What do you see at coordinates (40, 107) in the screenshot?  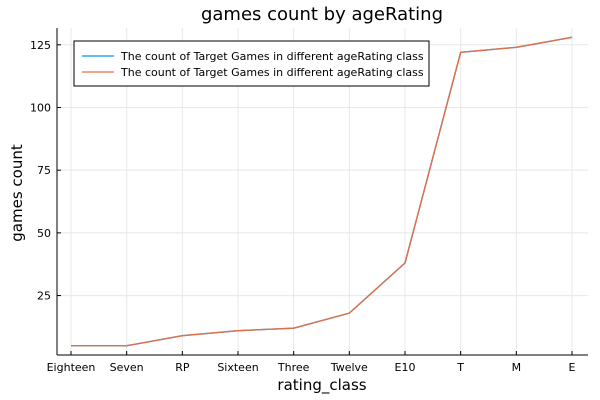 I see `y-tick-label: 100` at bounding box center [40, 107].